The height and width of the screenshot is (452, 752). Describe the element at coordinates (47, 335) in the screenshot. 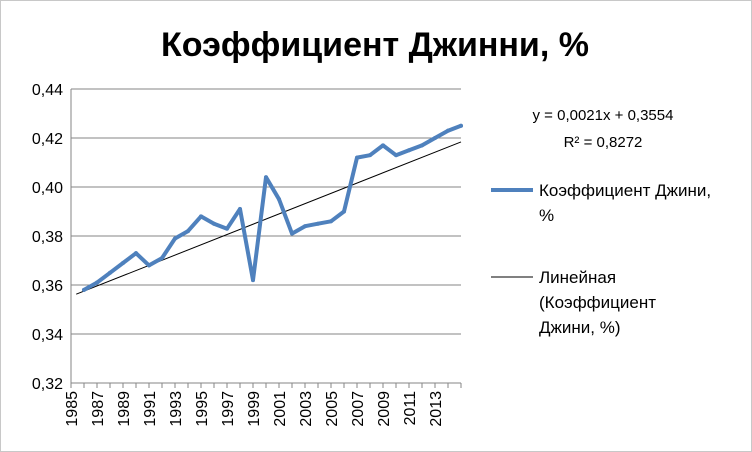

I see `y-tick-label: 0,34` at that location.